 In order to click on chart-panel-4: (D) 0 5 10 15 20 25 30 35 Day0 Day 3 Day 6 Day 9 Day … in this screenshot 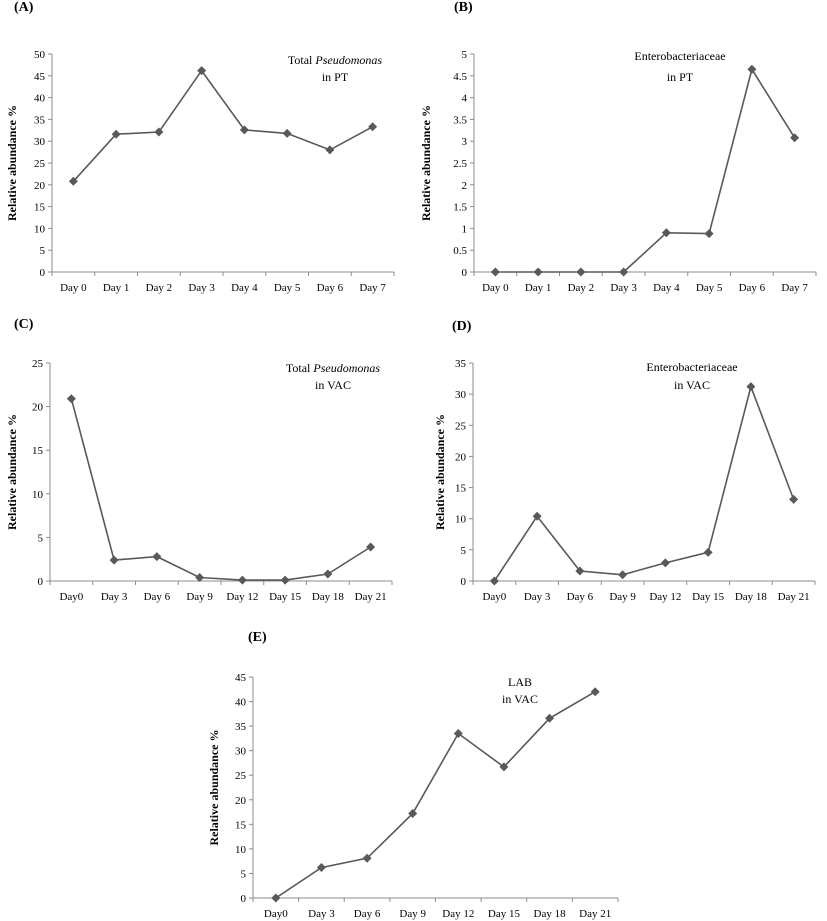, I will do `click(624, 461)`.